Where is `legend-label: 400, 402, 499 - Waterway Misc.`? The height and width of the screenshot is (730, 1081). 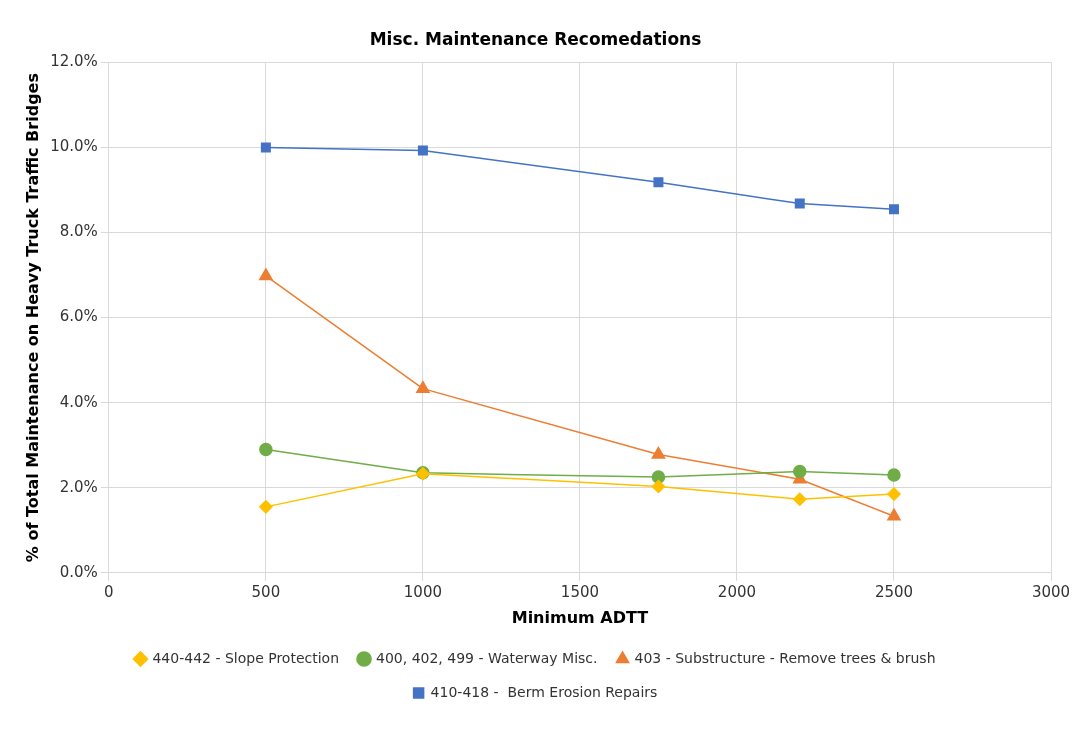
legend-label: 400, 402, 499 - Waterway Misc. is located at coordinates (487, 657).